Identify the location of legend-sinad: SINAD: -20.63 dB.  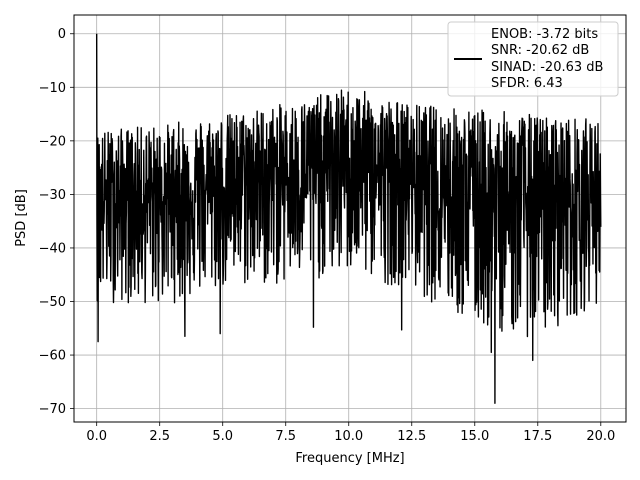
(547, 67).